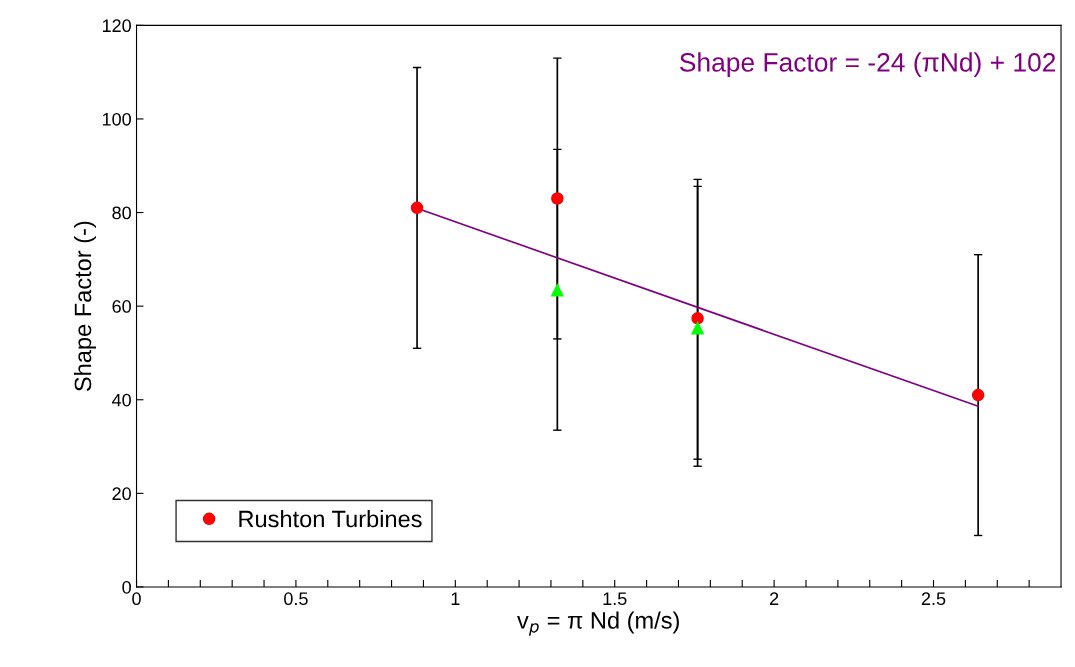 Image resolution: width=1075 pixels, height=667 pixels. I want to click on y-tick-label: 120, so click(116, 26).